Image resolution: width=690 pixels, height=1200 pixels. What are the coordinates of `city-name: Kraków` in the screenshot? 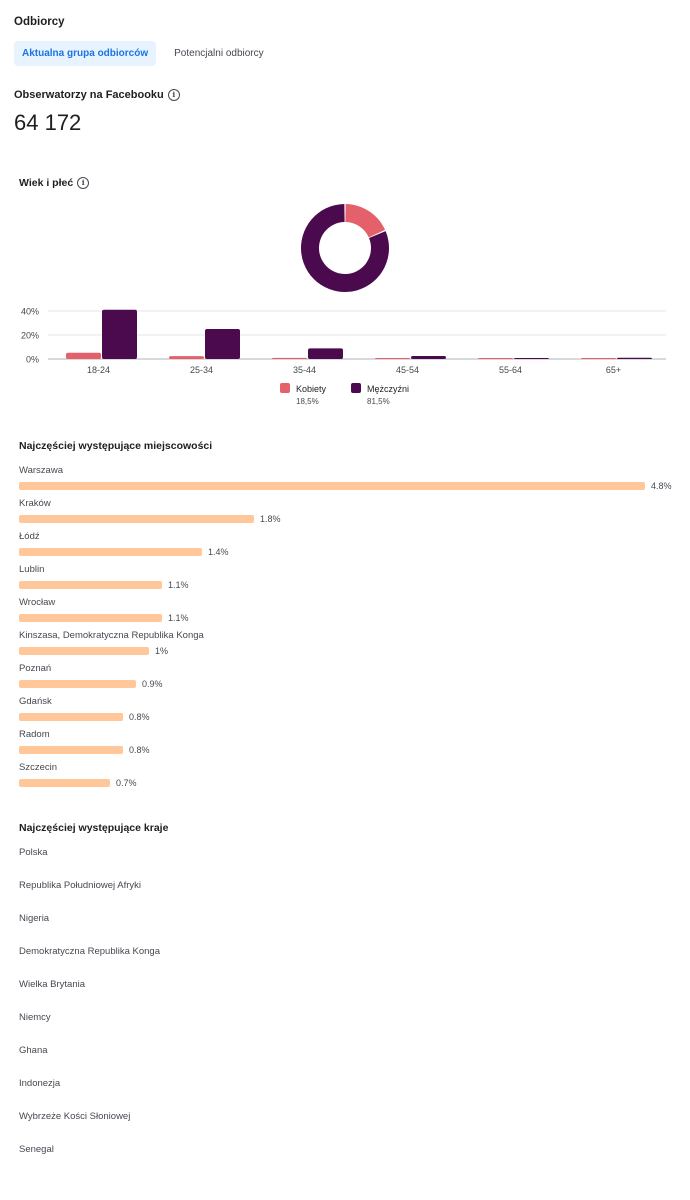 It's located at (35, 503).